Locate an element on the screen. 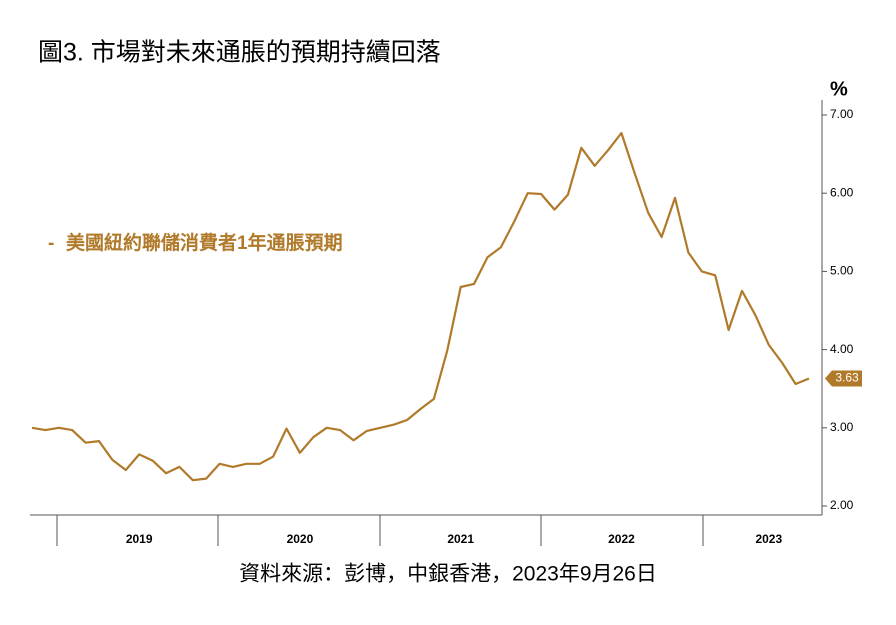 The image size is (896, 625). y-tick-label: 2.00 is located at coordinates (842, 505).